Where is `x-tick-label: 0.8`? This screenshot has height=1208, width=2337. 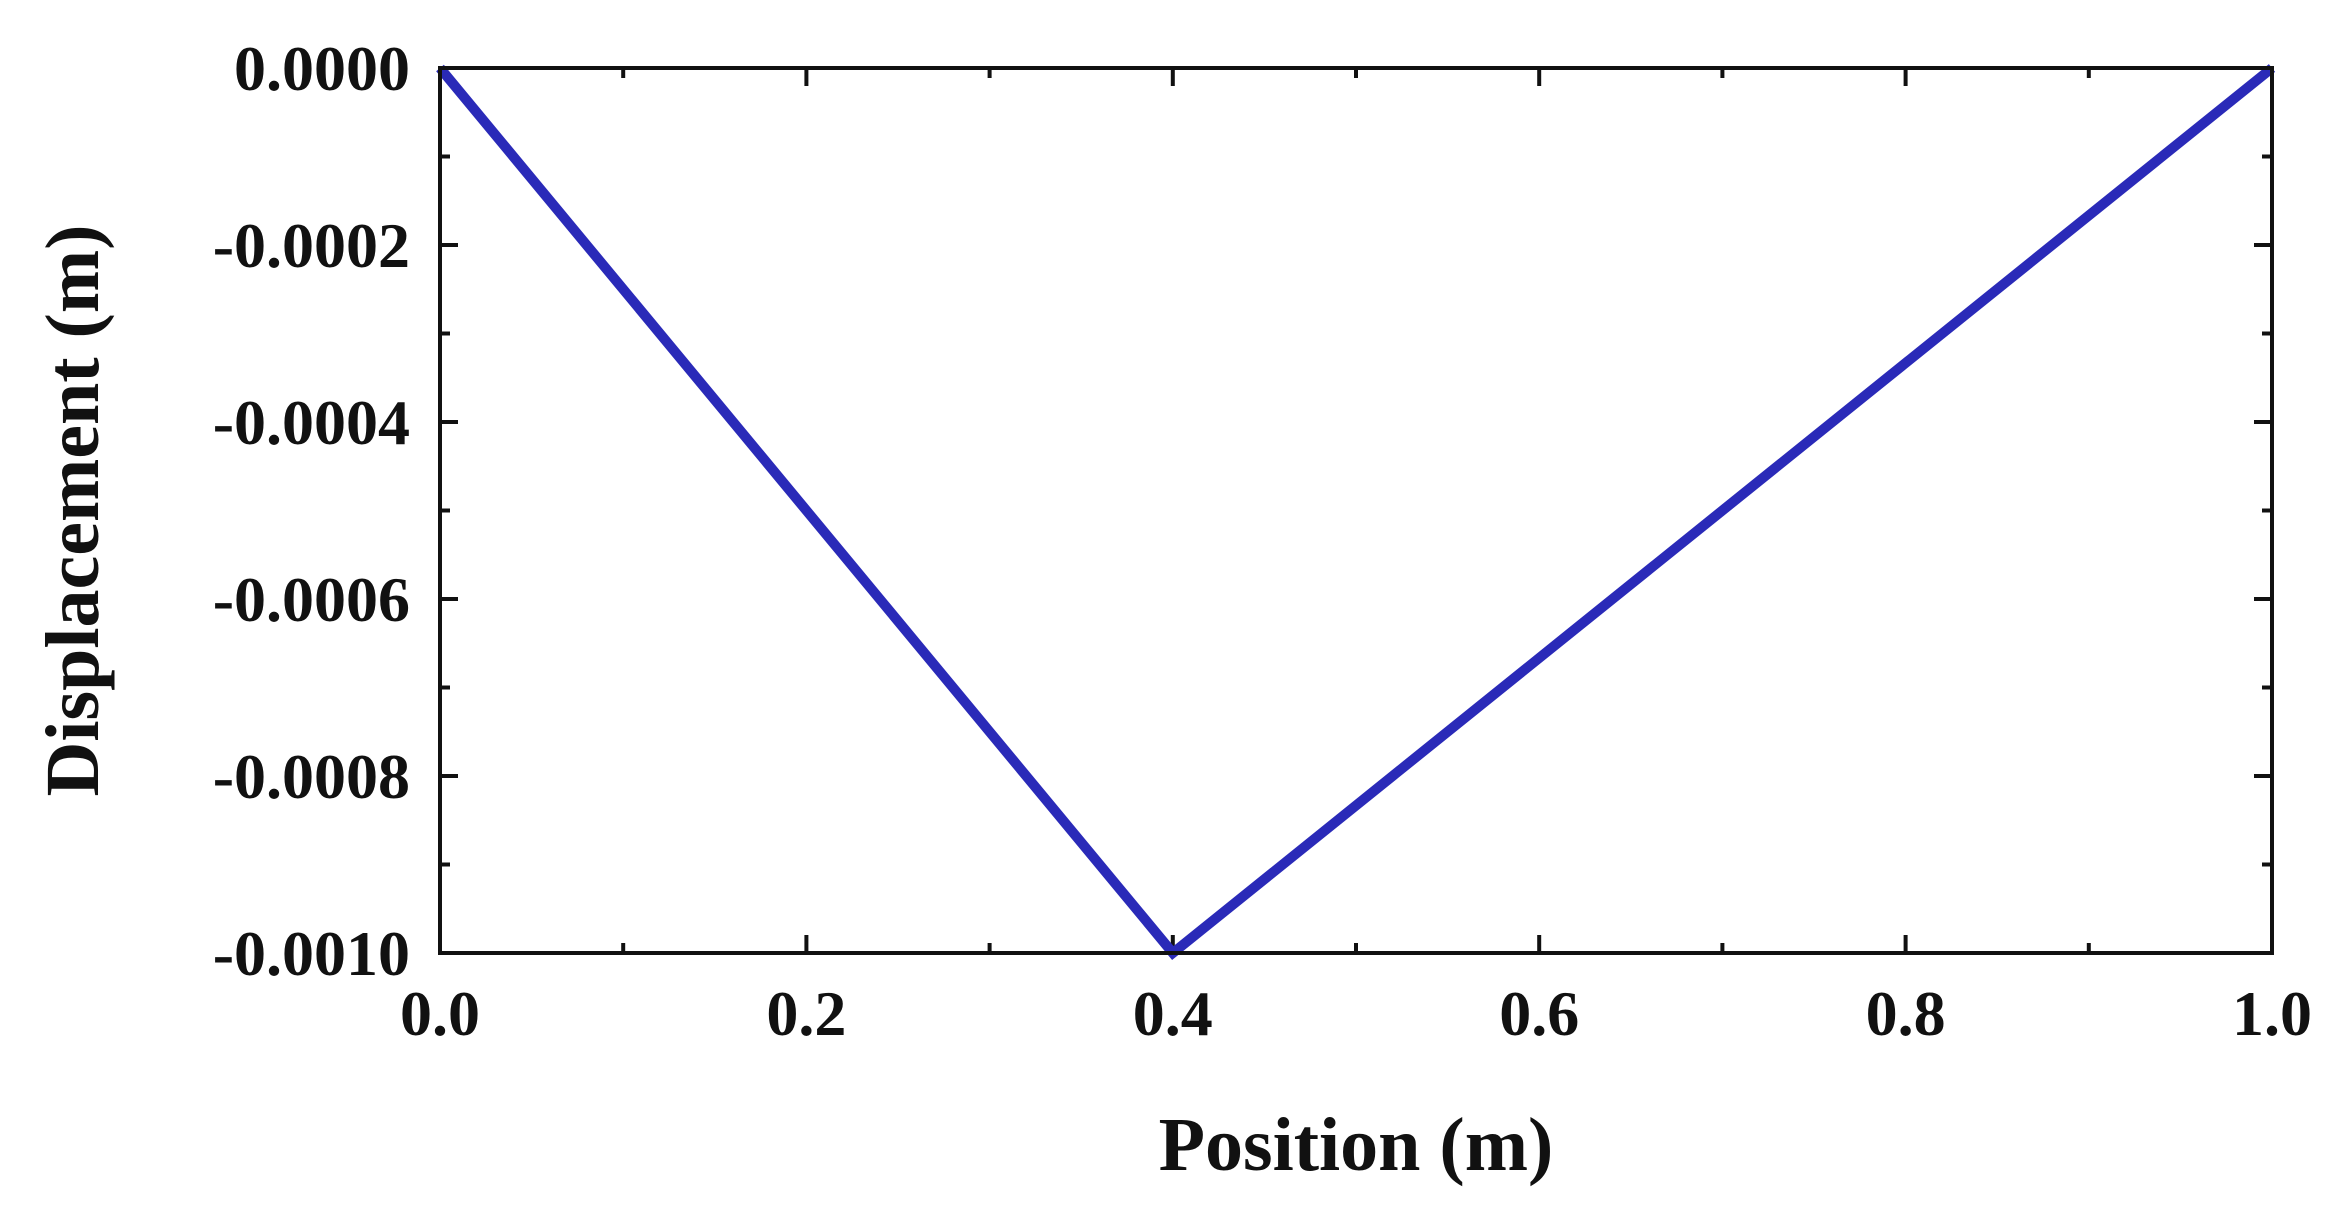
x-tick-label: 0.8 is located at coordinates (1906, 1013).